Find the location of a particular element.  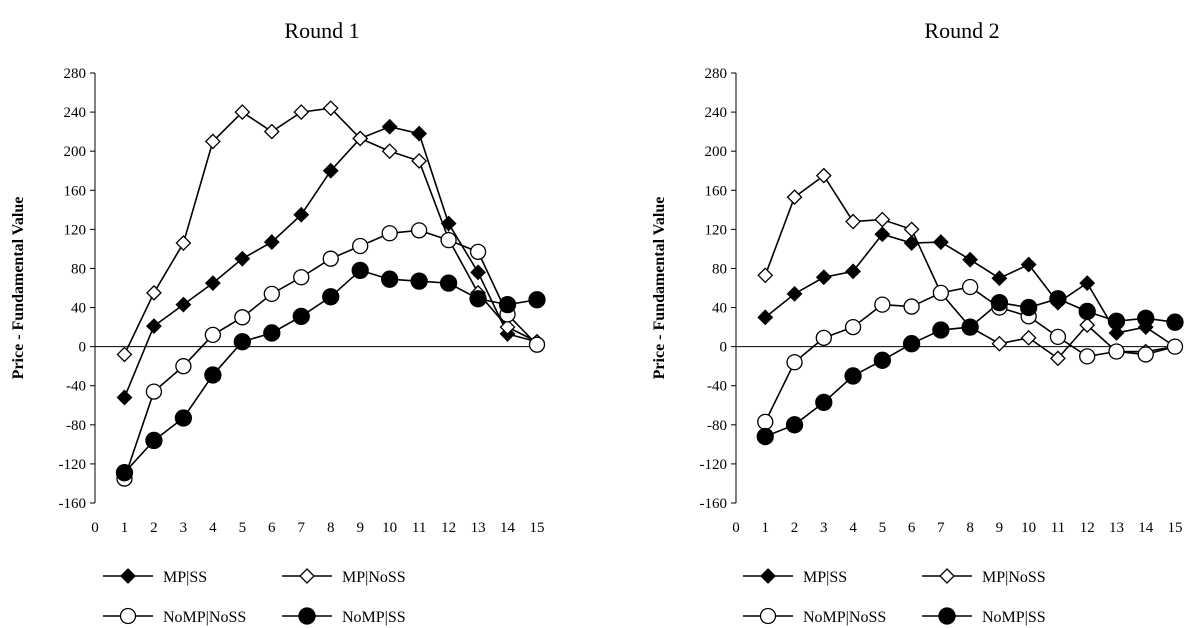

x-tick-label: 7 is located at coordinates (941, 528).